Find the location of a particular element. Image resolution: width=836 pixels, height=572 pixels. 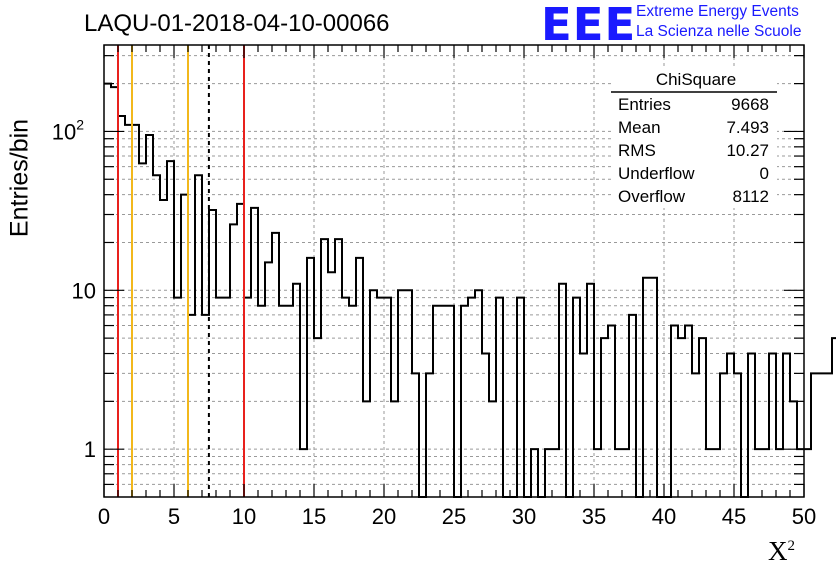

logo-line-2: La Scienza nelle Scuole is located at coordinates (719, 31).